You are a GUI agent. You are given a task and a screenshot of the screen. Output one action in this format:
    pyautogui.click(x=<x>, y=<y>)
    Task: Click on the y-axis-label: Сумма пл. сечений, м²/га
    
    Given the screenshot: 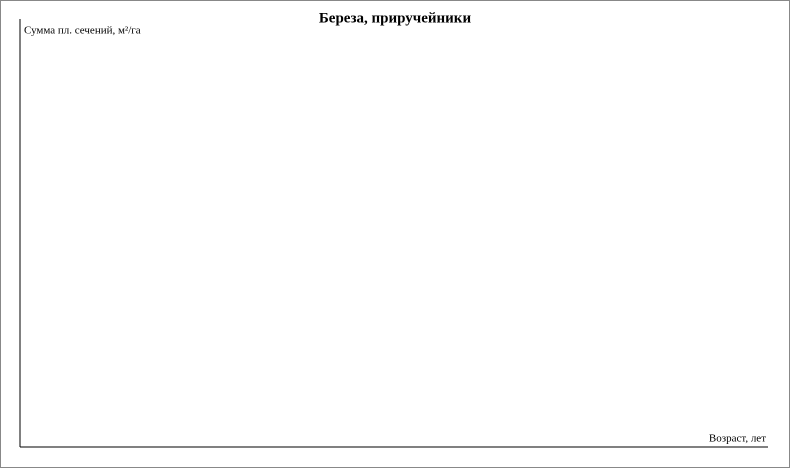 What is the action you would take?
    pyautogui.click(x=82, y=31)
    